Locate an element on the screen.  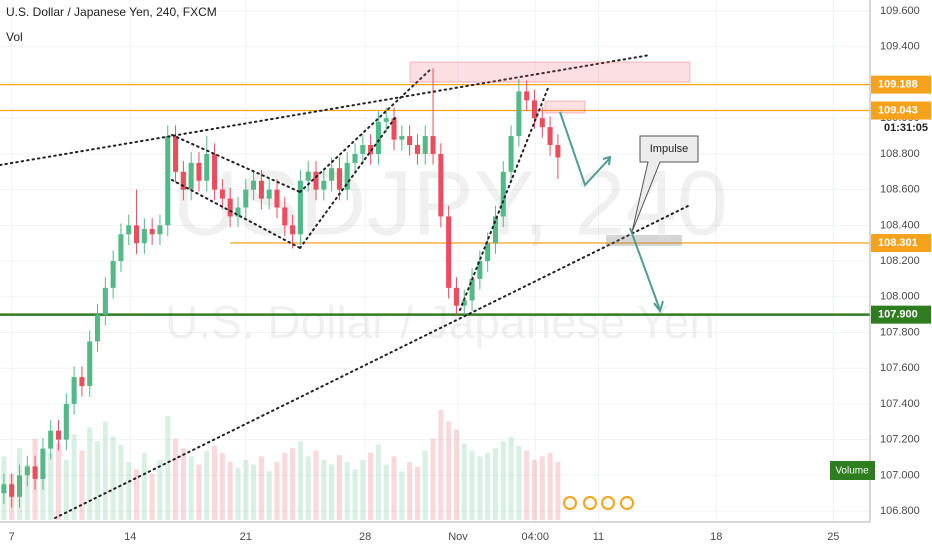
x-tick-label: 21 is located at coordinates (246, 537).